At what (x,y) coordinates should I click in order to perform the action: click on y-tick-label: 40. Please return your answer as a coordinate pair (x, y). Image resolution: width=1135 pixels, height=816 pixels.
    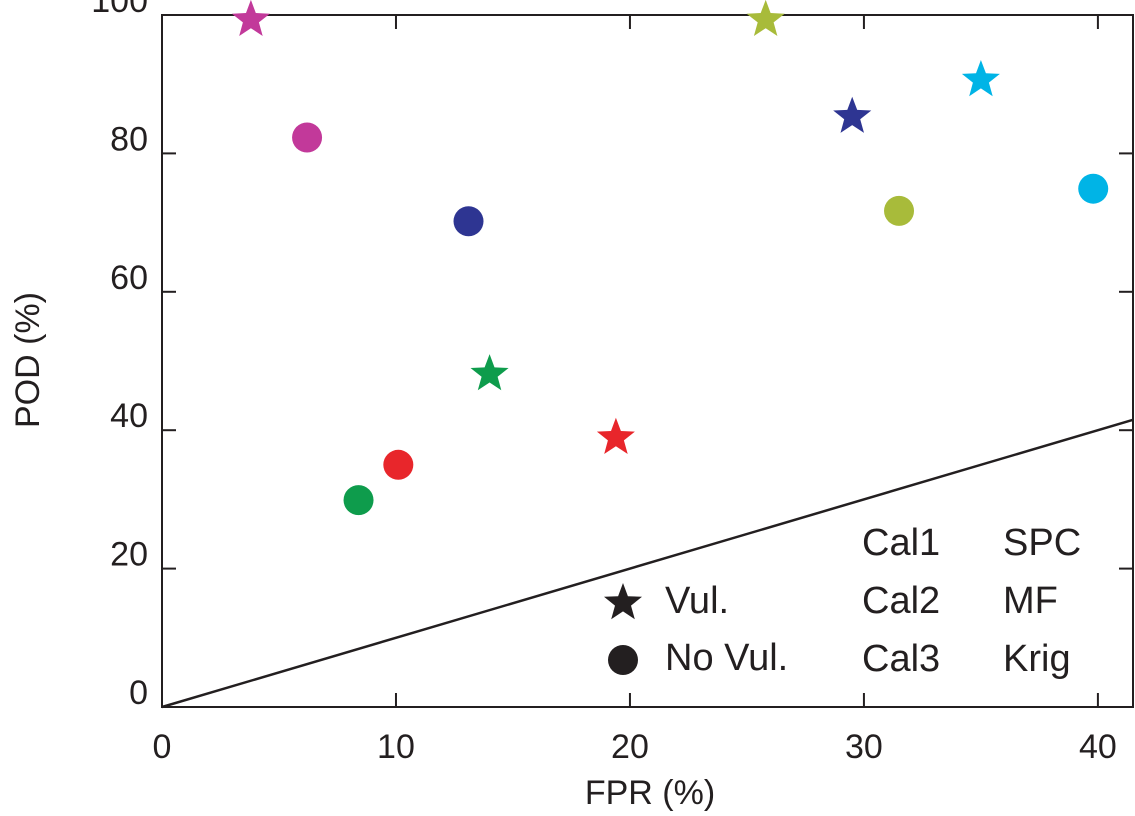
    Looking at the image, I should click on (129, 416).